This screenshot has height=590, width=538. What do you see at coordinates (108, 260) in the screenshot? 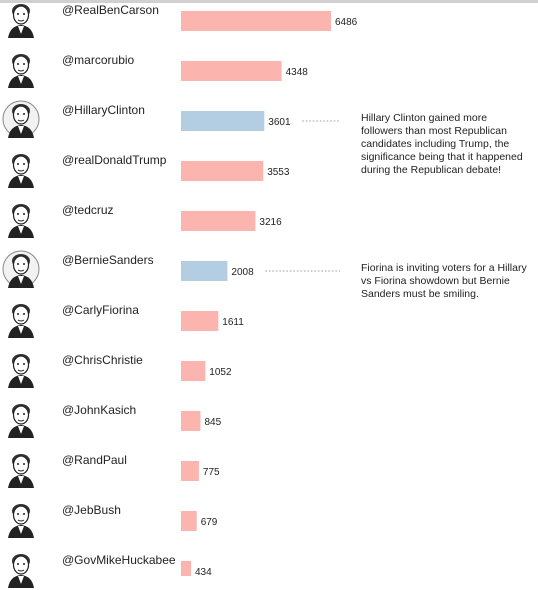
I see `handle-berniesanders: @BernieSanders` at bounding box center [108, 260].